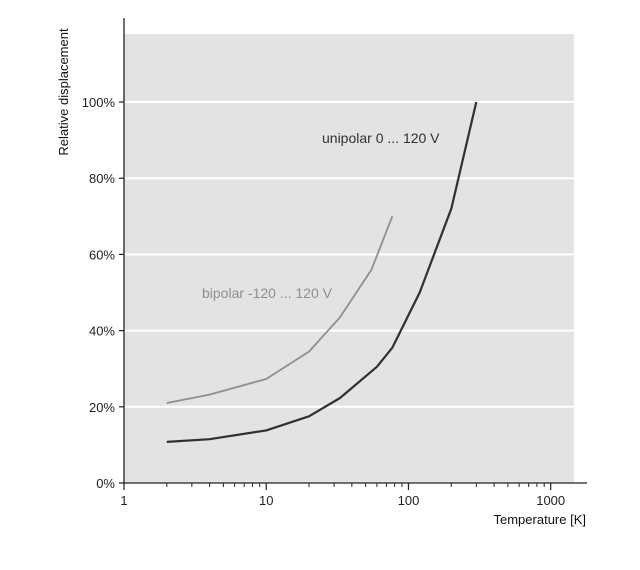 The height and width of the screenshot is (570, 640). I want to click on x-tick-label-3: 1000, so click(550, 500).